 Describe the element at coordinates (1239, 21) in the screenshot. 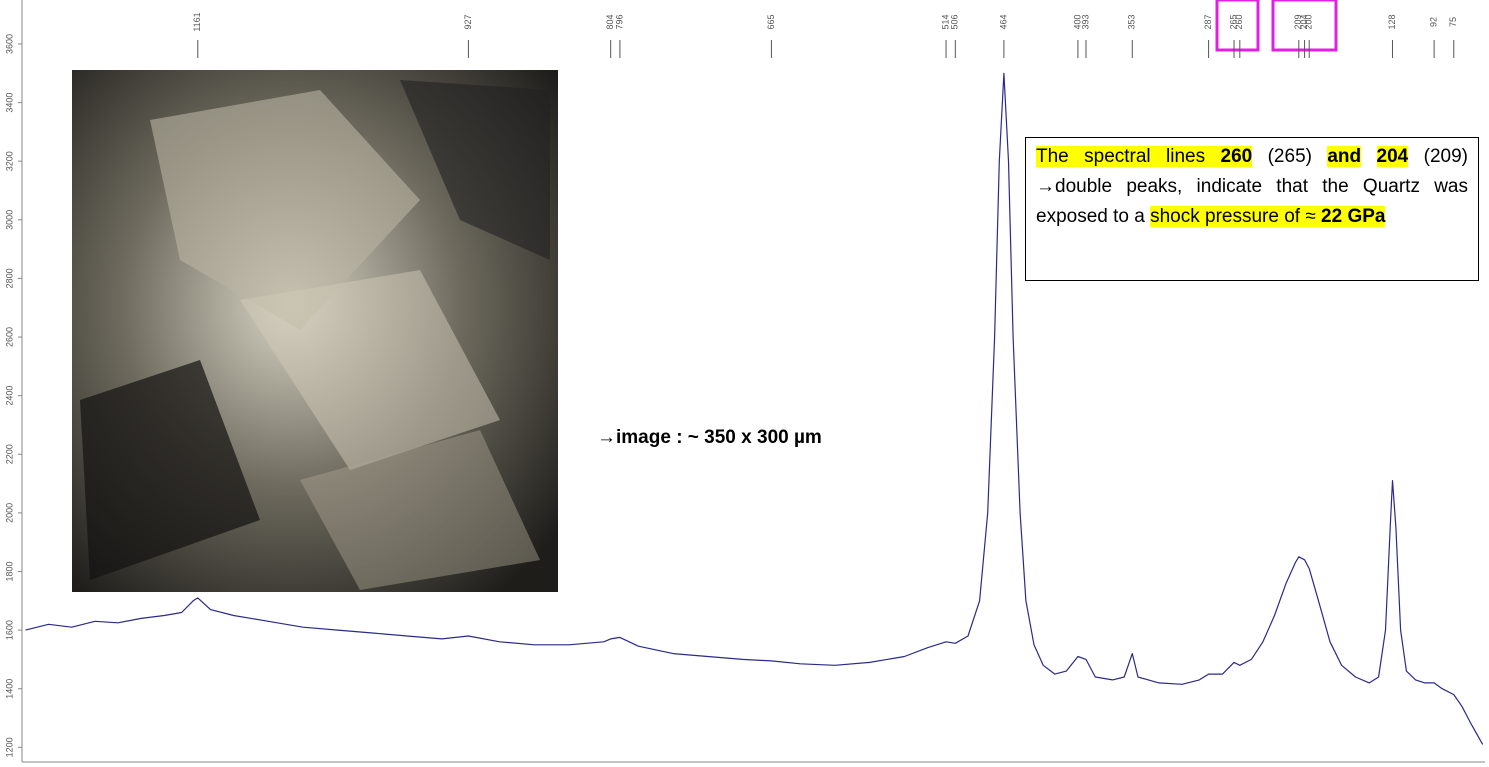

I see `peak-label: 260` at that location.